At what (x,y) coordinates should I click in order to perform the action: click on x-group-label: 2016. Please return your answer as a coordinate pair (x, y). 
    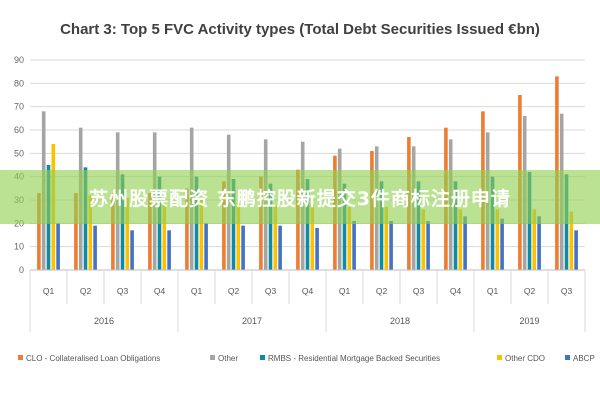
    Looking at the image, I should click on (104, 321).